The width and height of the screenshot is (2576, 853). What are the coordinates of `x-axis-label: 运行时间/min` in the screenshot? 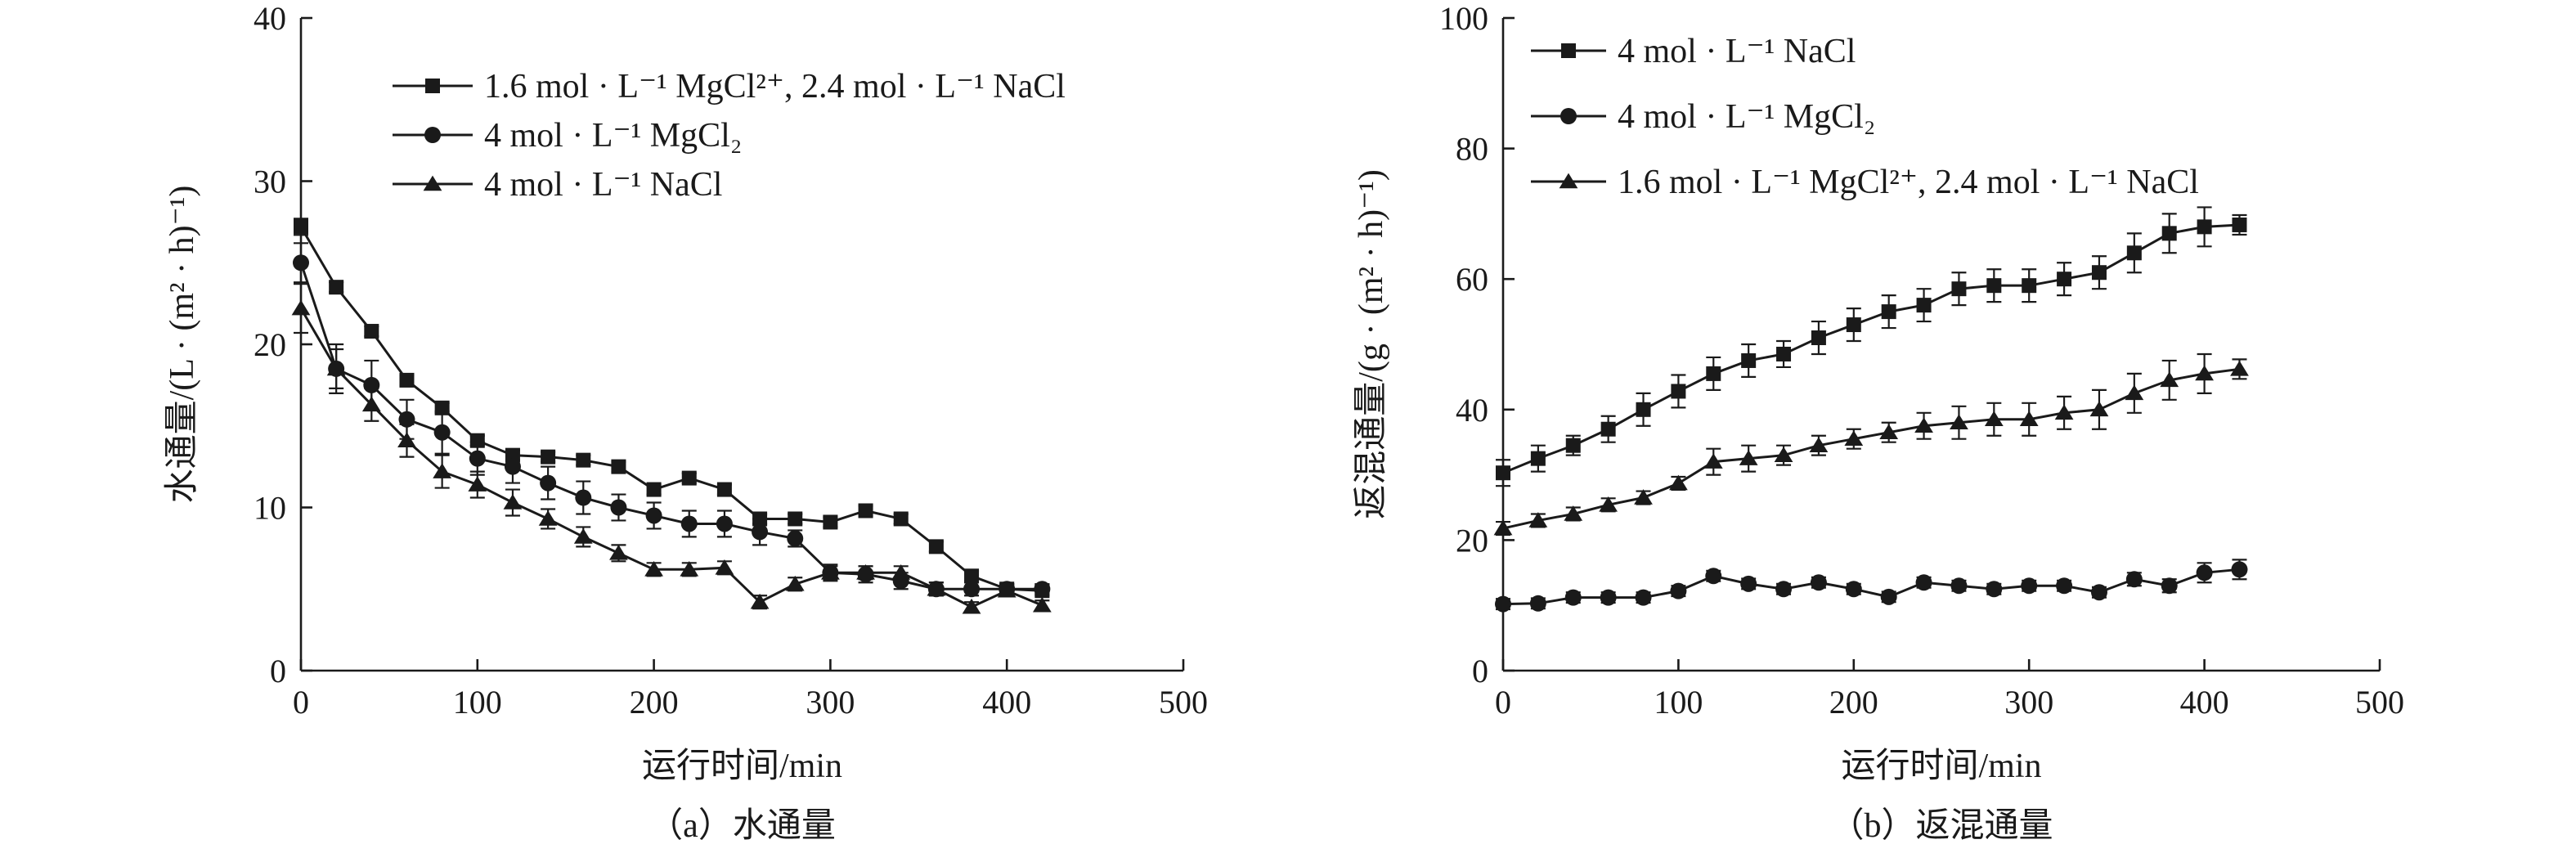 It's located at (742, 766).